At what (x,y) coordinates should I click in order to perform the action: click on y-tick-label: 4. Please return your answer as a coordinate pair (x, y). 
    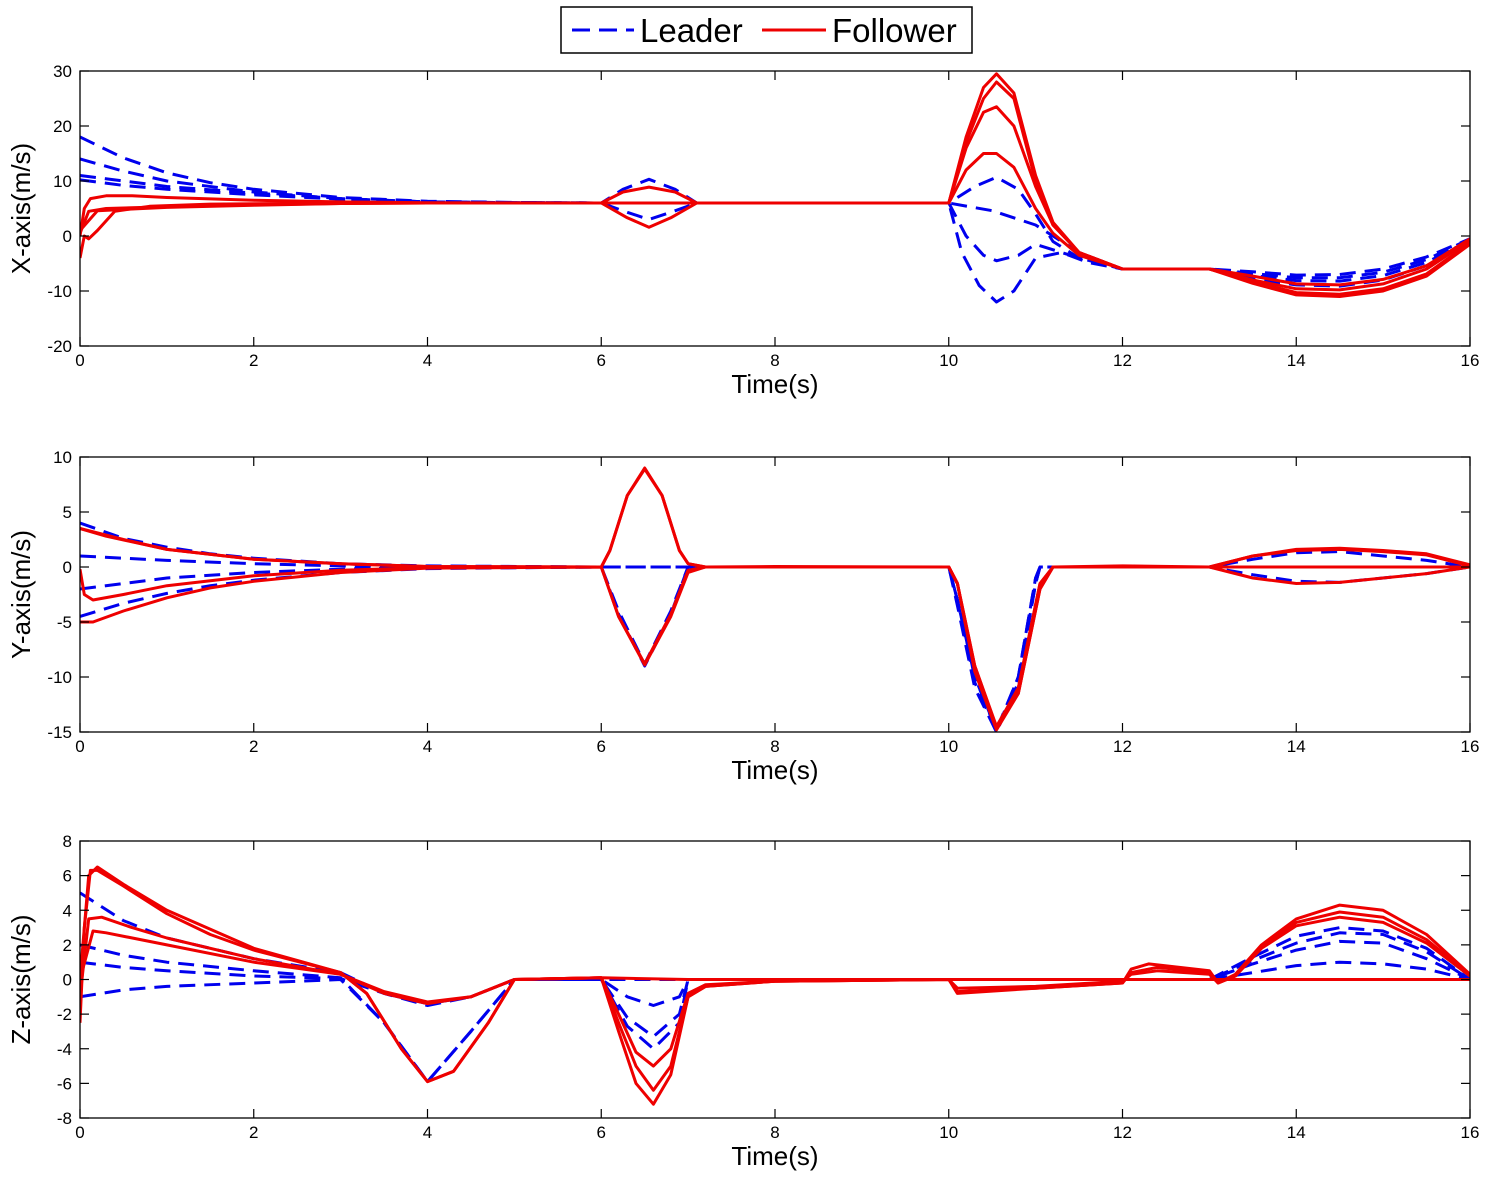
    Looking at the image, I should click on (67, 910).